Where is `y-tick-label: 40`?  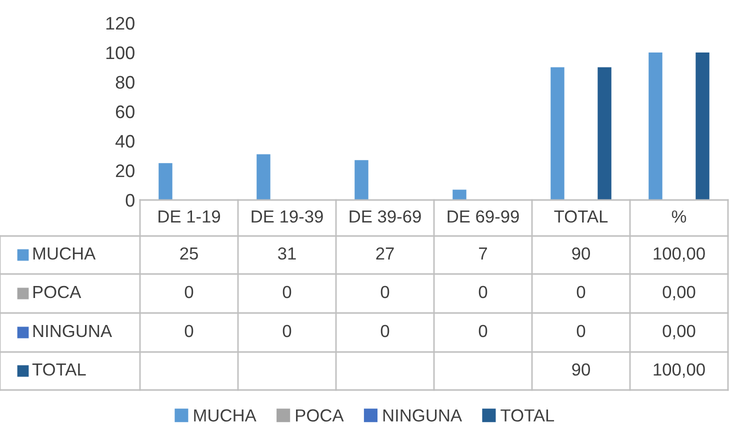
y-tick-label: 40 is located at coordinates (124, 141).